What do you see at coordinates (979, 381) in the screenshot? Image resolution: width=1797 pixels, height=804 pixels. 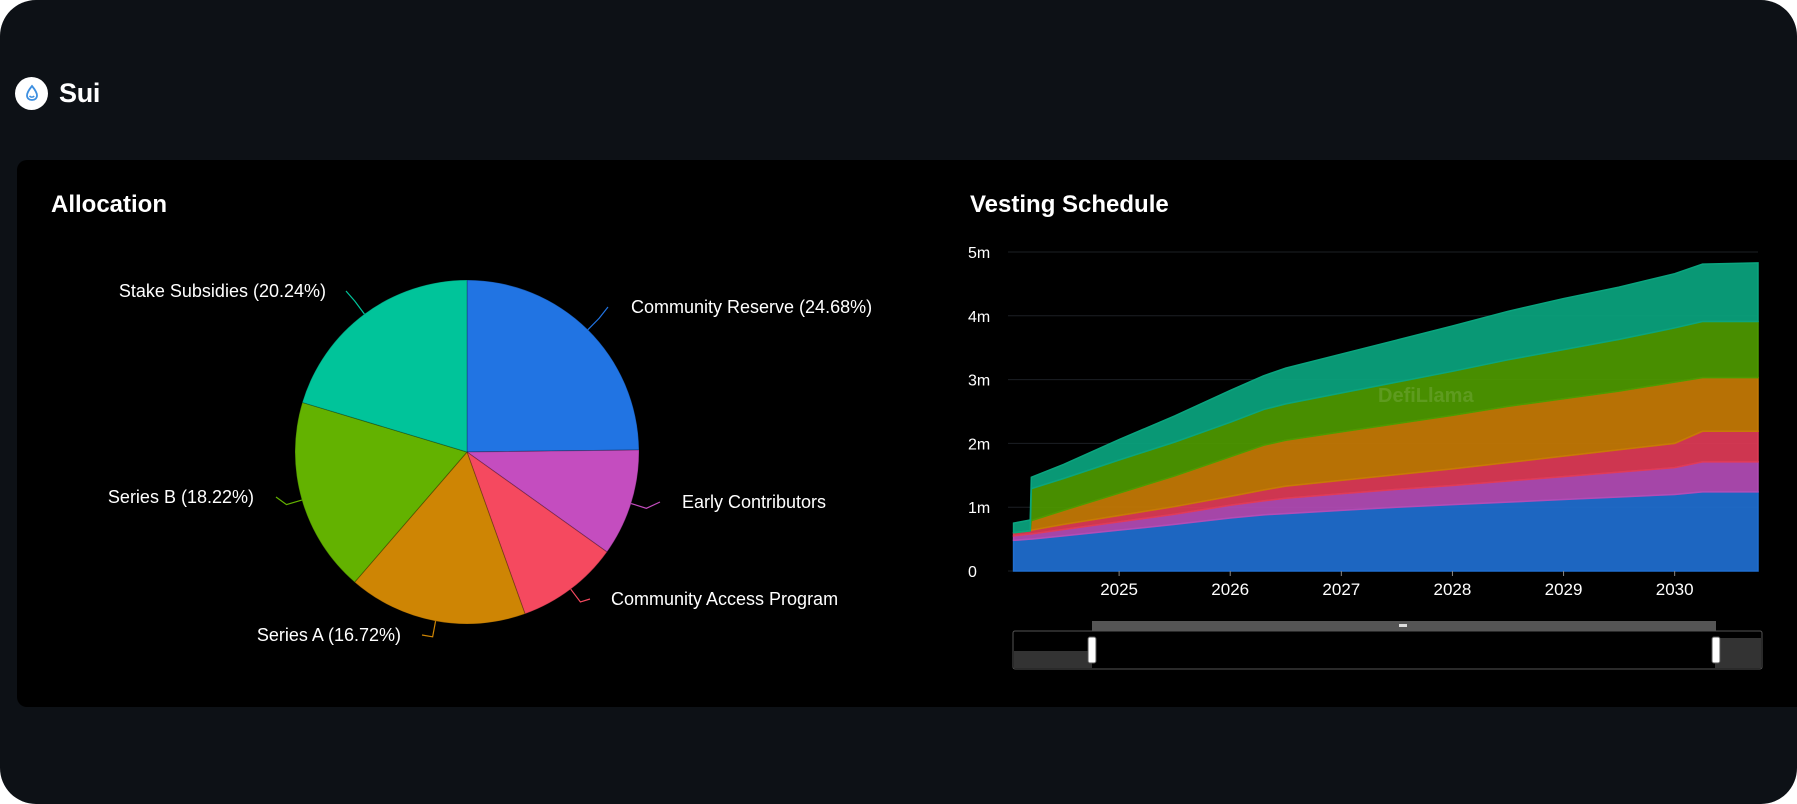 I see `y-tick-label: 3m` at bounding box center [979, 381].